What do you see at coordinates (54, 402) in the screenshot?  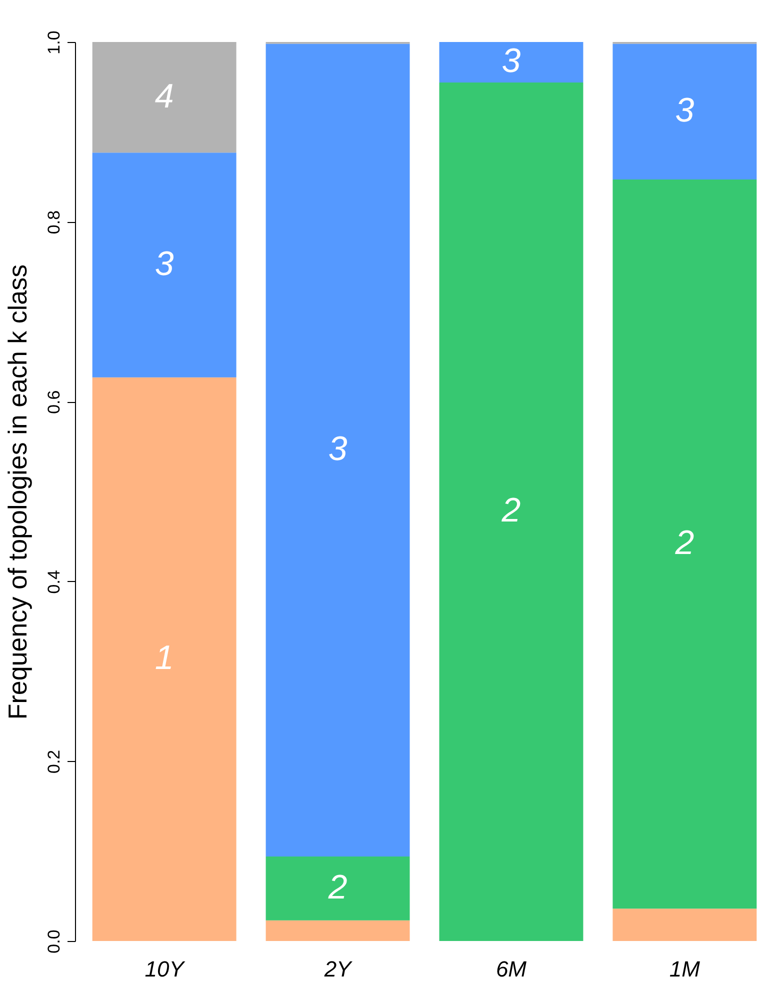 I see `y-tick-label: 0.6` at bounding box center [54, 402].